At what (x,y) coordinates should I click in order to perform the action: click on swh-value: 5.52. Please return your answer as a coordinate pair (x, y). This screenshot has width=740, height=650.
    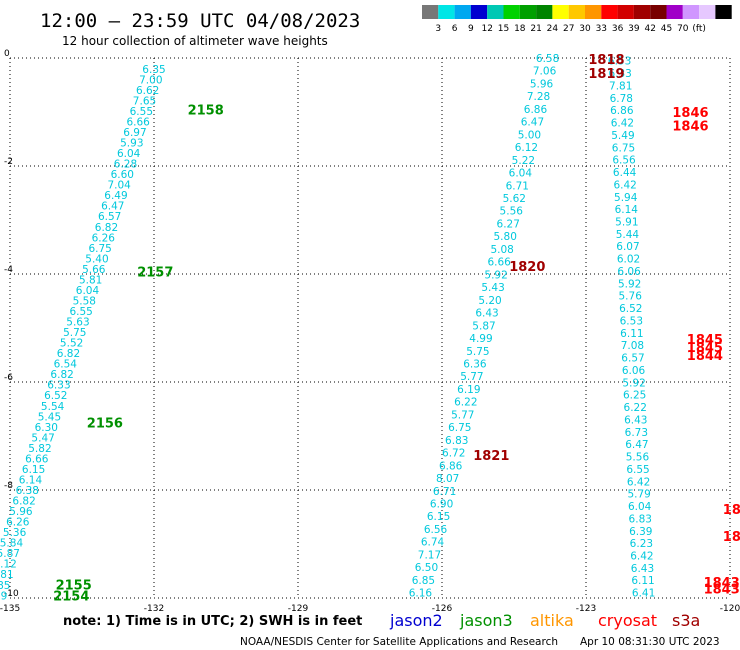
    Looking at the image, I should click on (71, 344).